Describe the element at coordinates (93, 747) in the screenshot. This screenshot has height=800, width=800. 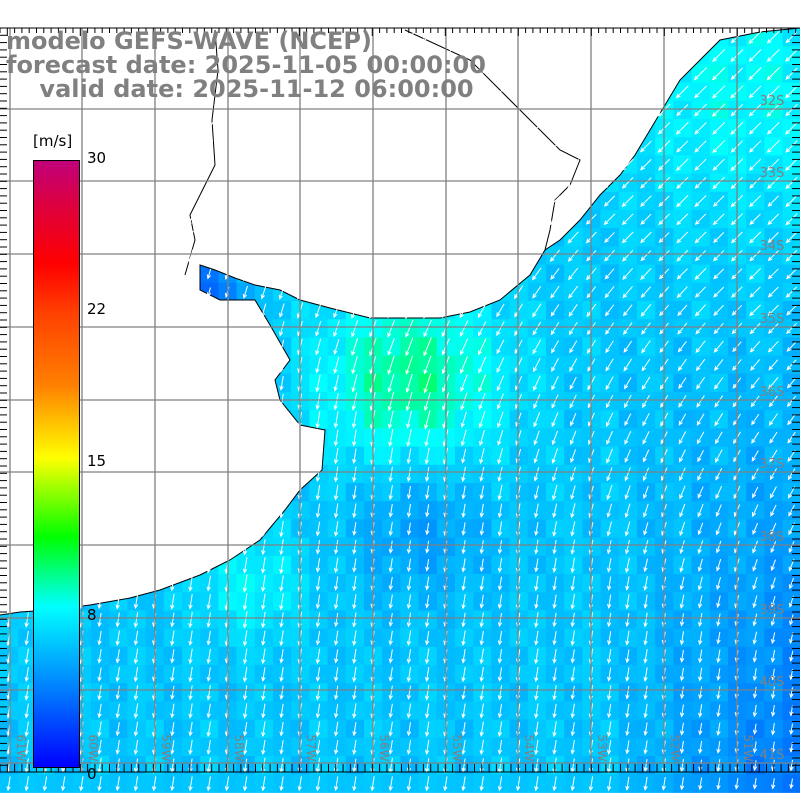
I see `lon-label: 60W` at that location.